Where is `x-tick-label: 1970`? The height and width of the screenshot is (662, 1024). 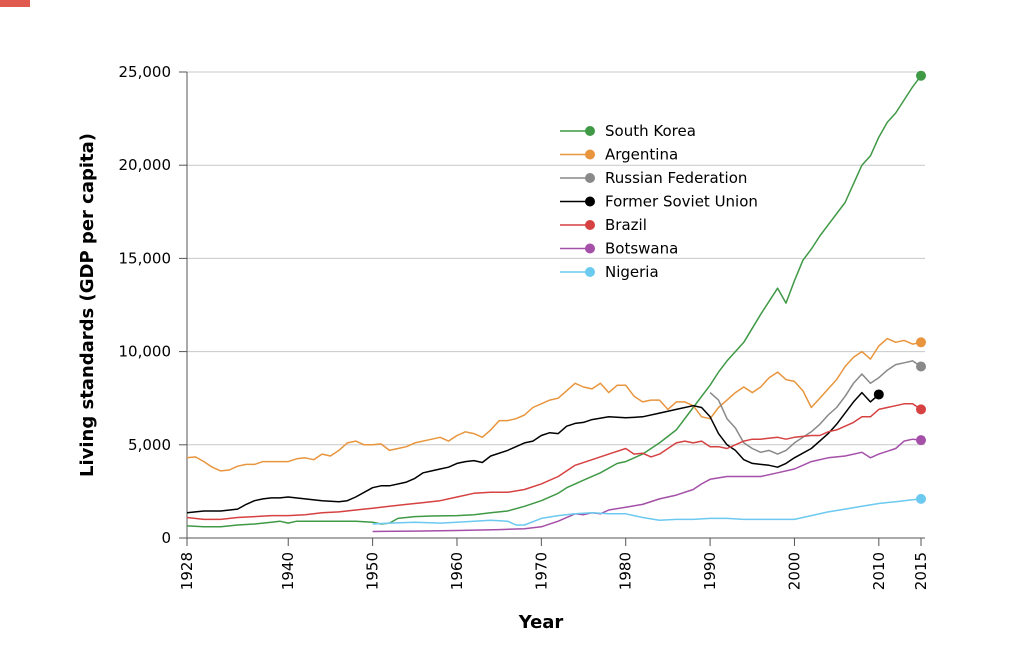 x-tick-label: 1970 is located at coordinates (541, 571).